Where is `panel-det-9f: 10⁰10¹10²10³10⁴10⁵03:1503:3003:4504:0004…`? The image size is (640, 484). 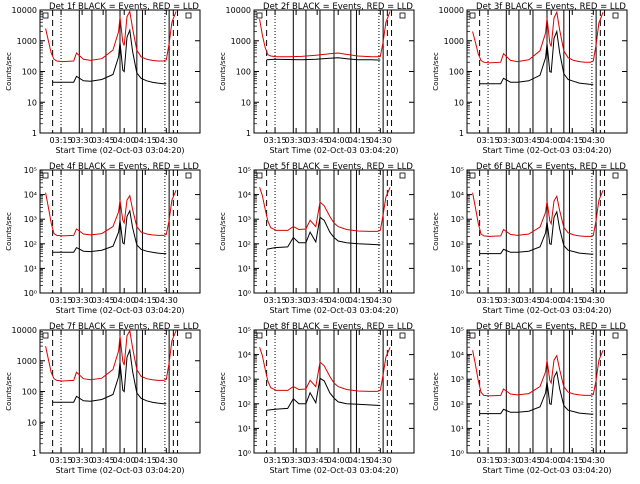 panel-det-9f: 10⁰10¹10²10³10⁴10⁵03:1503:3003:4504:0004… is located at coordinates (530, 398).